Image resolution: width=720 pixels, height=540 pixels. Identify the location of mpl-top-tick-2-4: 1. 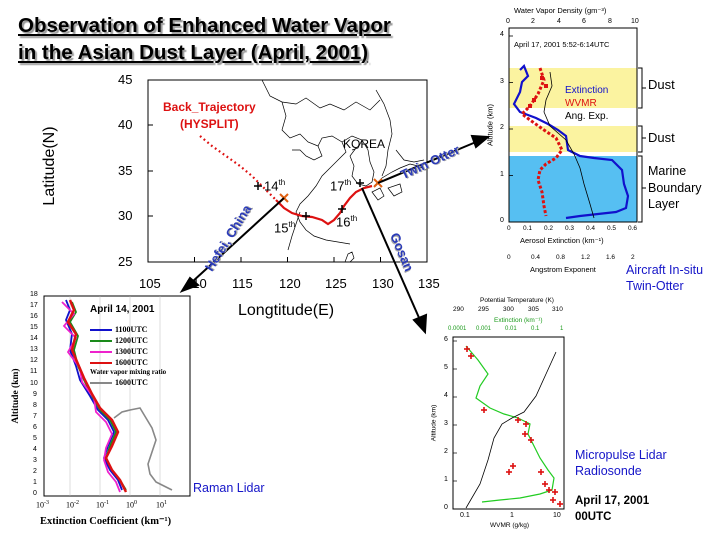
(562, 329).